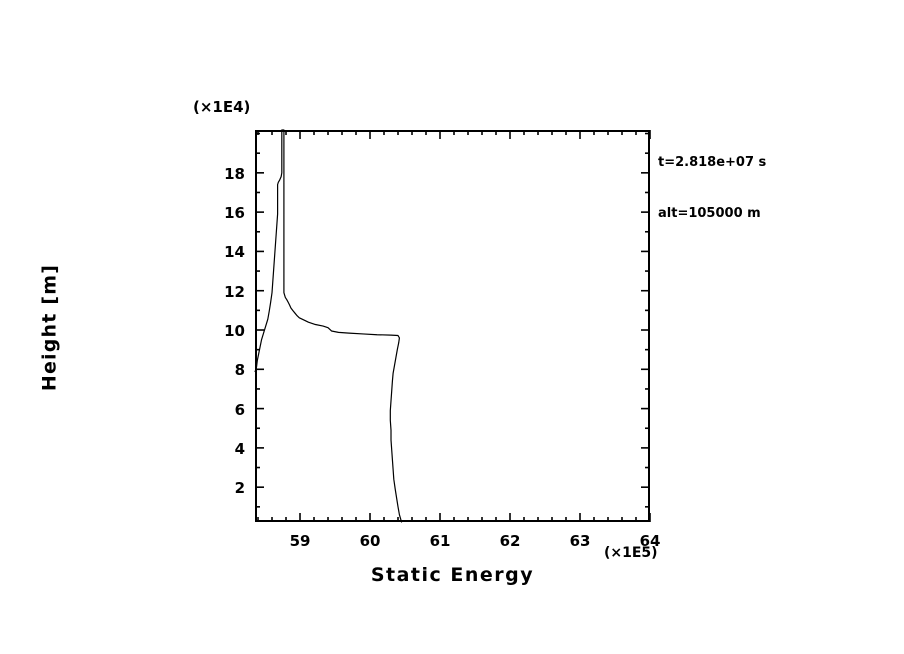 This screenshot has width=904, height=654. Describe the element at coordinates (239, 488) in the screenshot. I see `y-tick-label: 2` at that location.